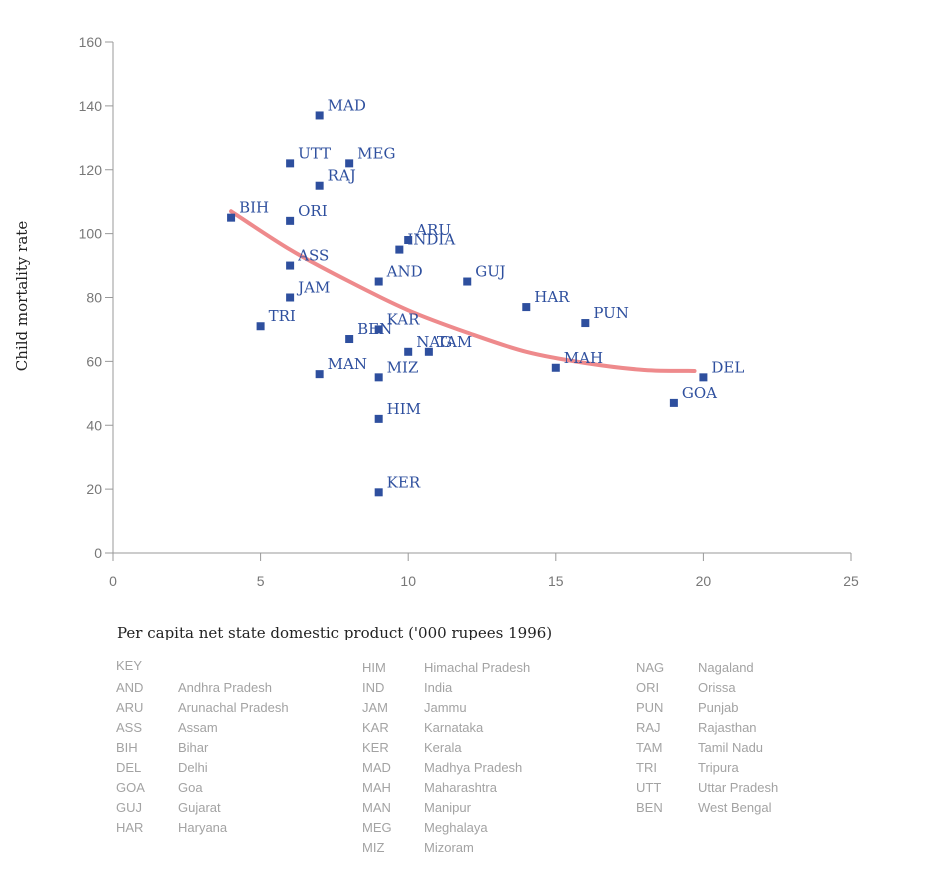  What do you see at coordinates (91, 106) in the screenshot?
I see `y-tick-label: 140` at bounding box center [91, 106].